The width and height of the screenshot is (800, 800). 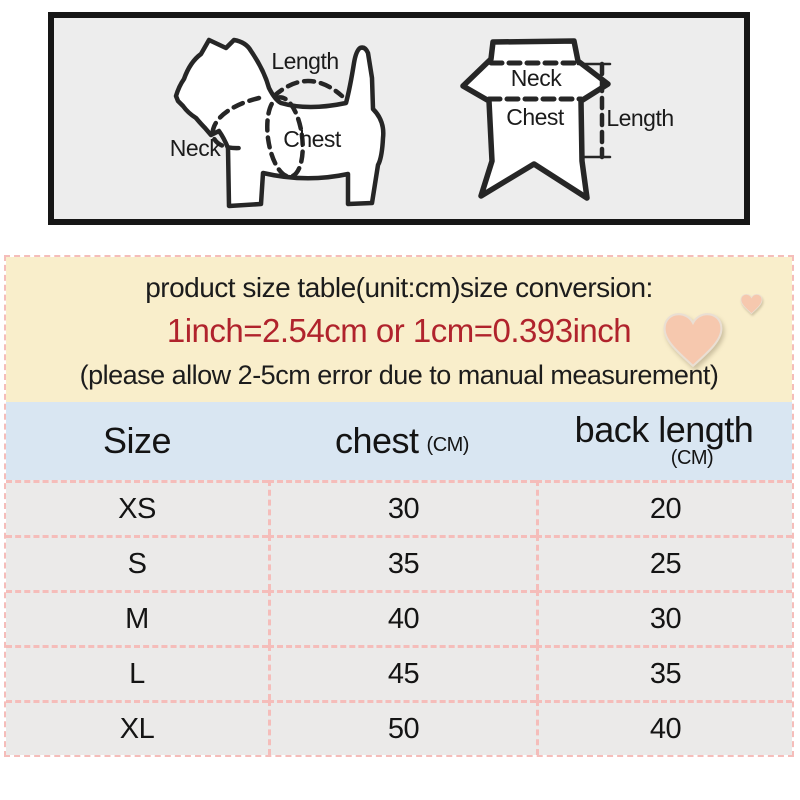 I want to click on dog-illustration, so click(x=279, y=123).